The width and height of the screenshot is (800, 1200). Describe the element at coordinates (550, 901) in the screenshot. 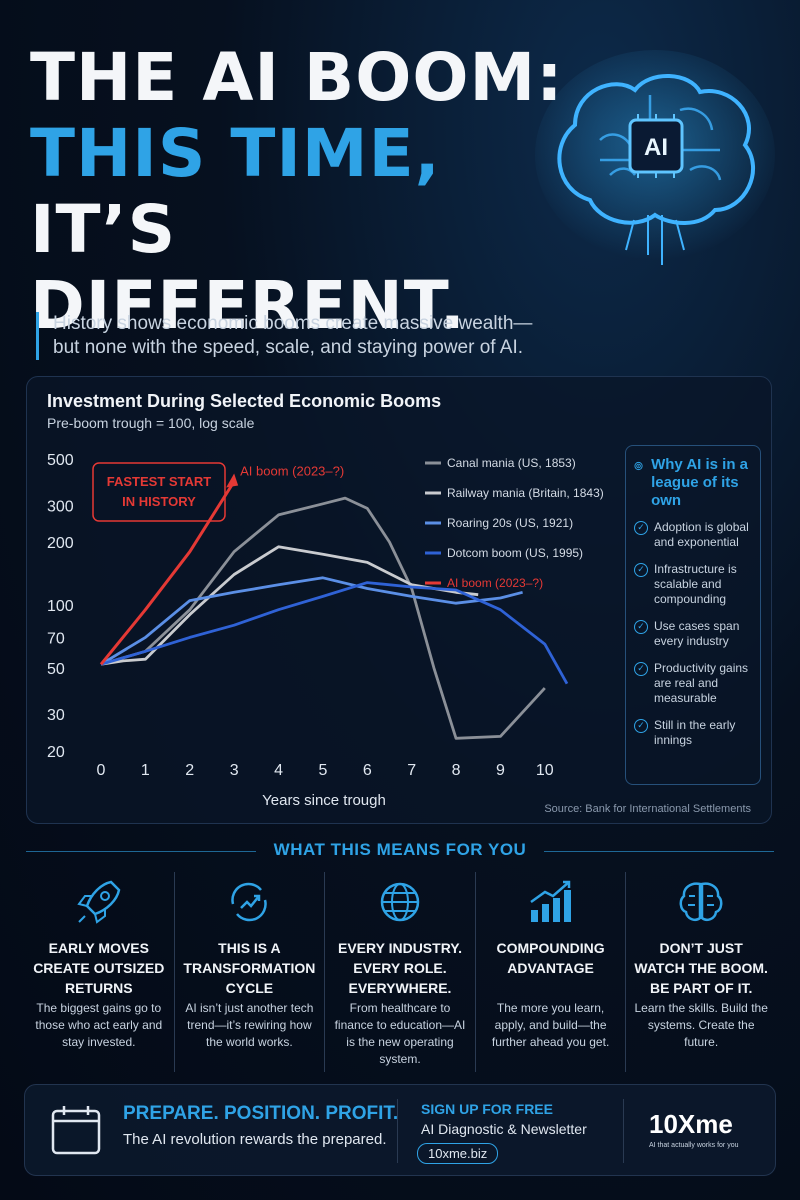

I see `growth-chart-icon` at that location.